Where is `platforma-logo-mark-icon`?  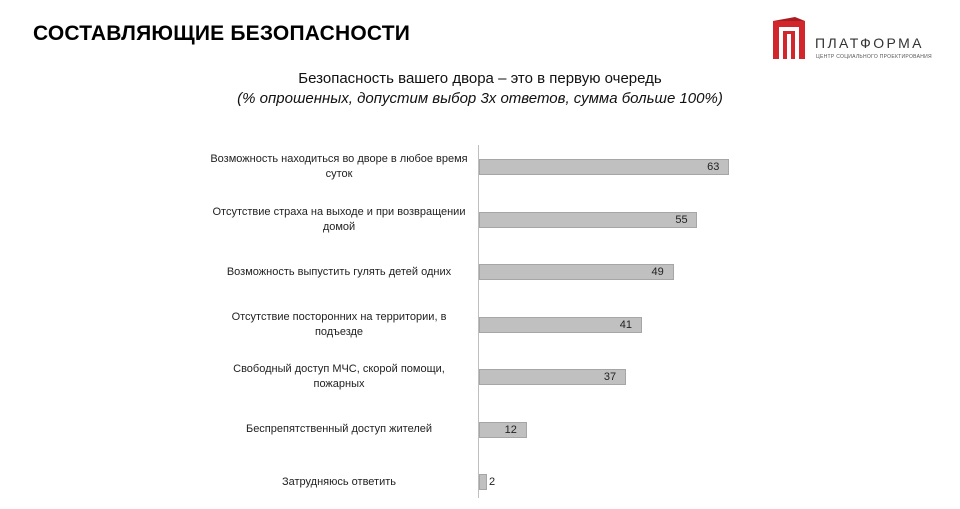 platforma-logo-mark-icon is located at coordinates (789, 38).